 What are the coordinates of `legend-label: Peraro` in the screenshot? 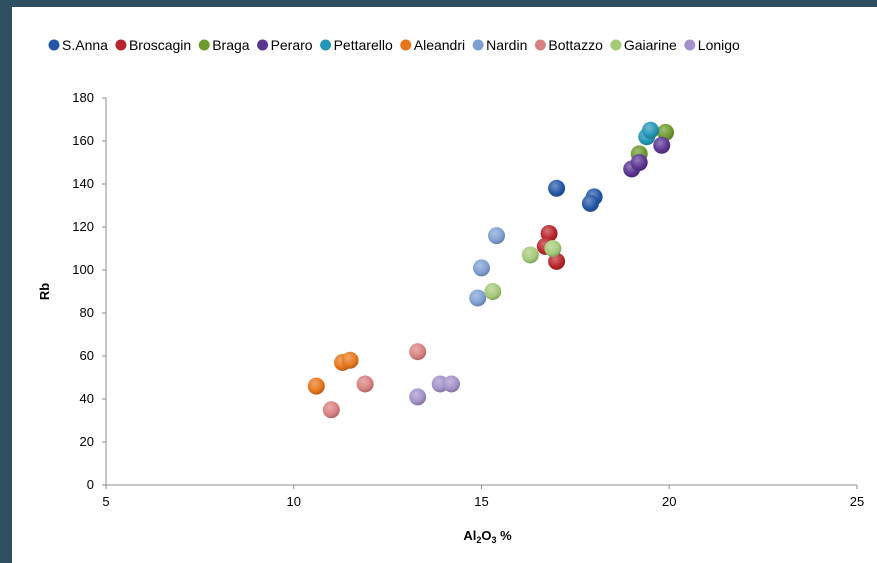 It's located at (292, 45).